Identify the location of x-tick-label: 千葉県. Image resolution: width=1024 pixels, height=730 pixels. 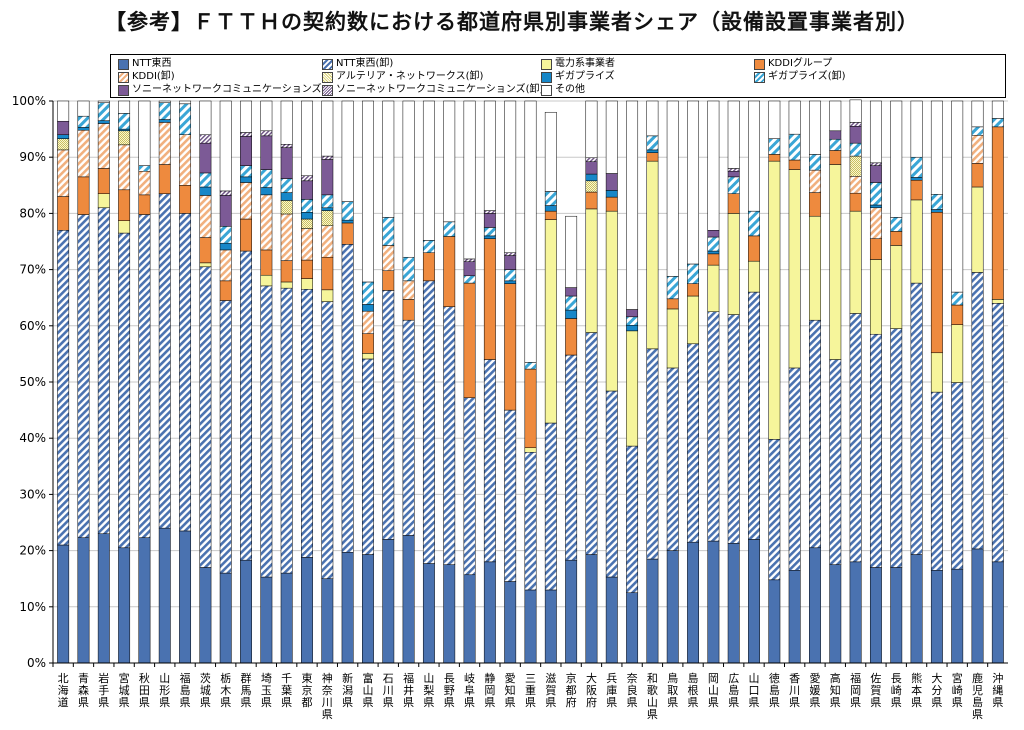
(286, 690).